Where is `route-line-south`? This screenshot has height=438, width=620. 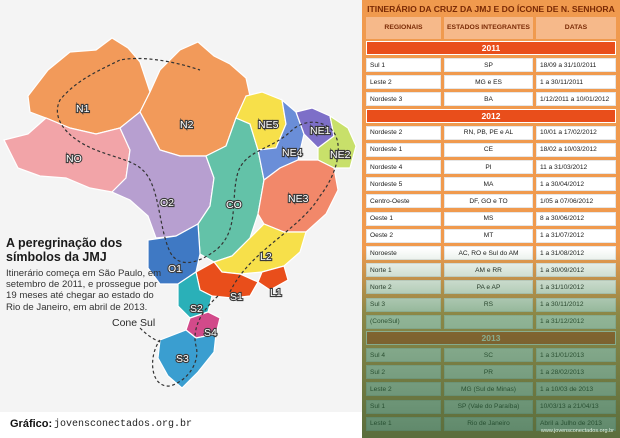
route-line-south is located at coordinates (185, 341).